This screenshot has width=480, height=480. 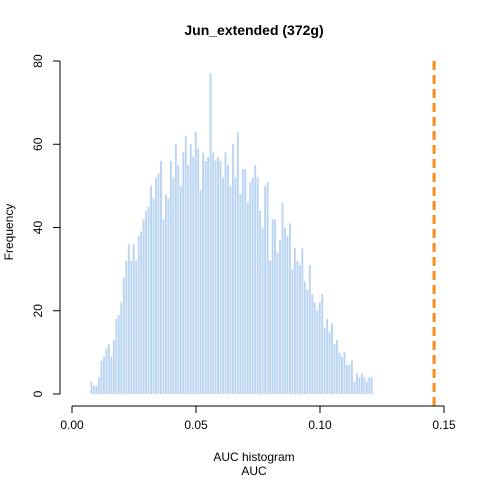 I want to click on x-tick-label: 0.15, so click(x=444, y=425).